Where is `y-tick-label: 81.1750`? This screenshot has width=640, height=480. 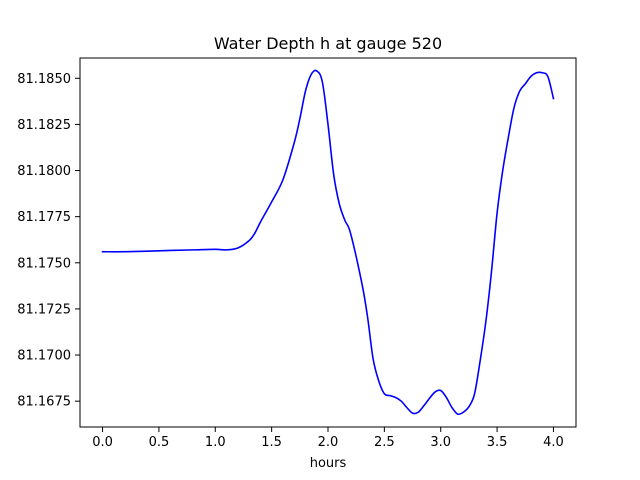
y-tick-label: 81.1750 is located at coordinates (44, 263).